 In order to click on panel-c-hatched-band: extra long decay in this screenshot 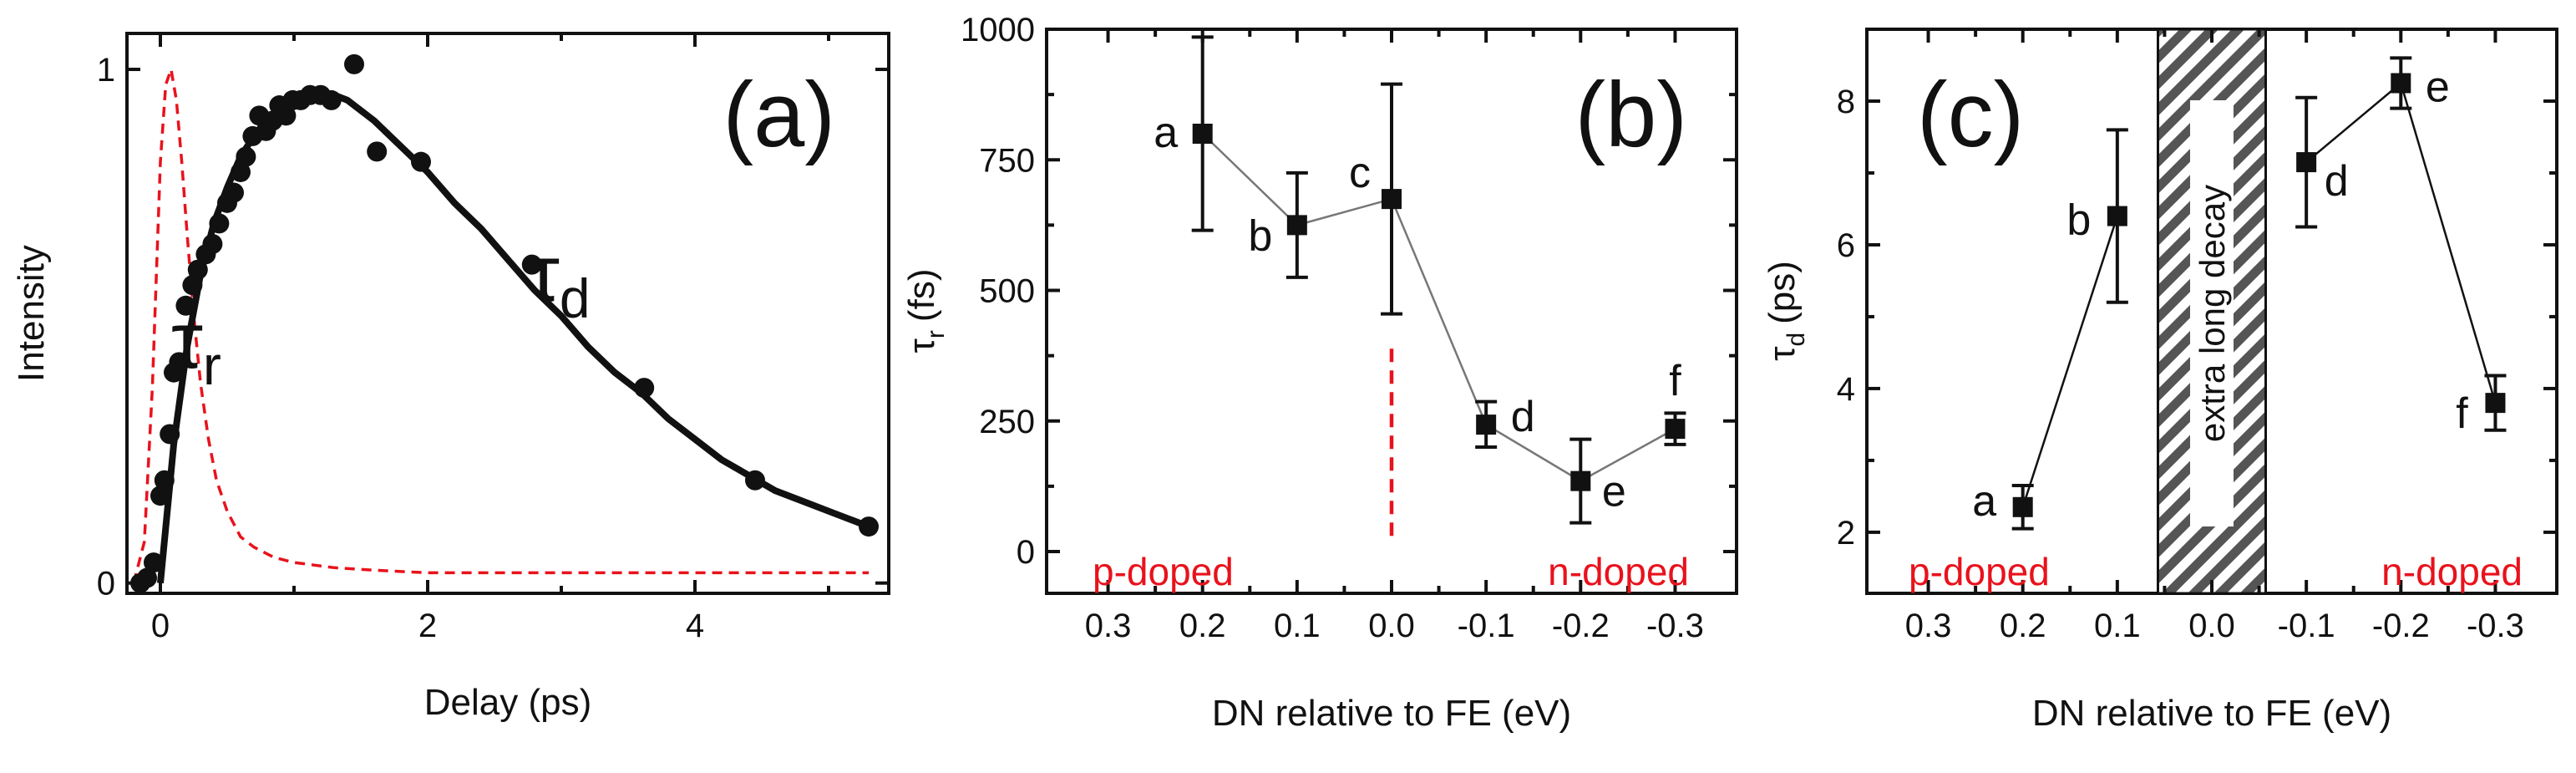, I will do `click(2212, 311)`.